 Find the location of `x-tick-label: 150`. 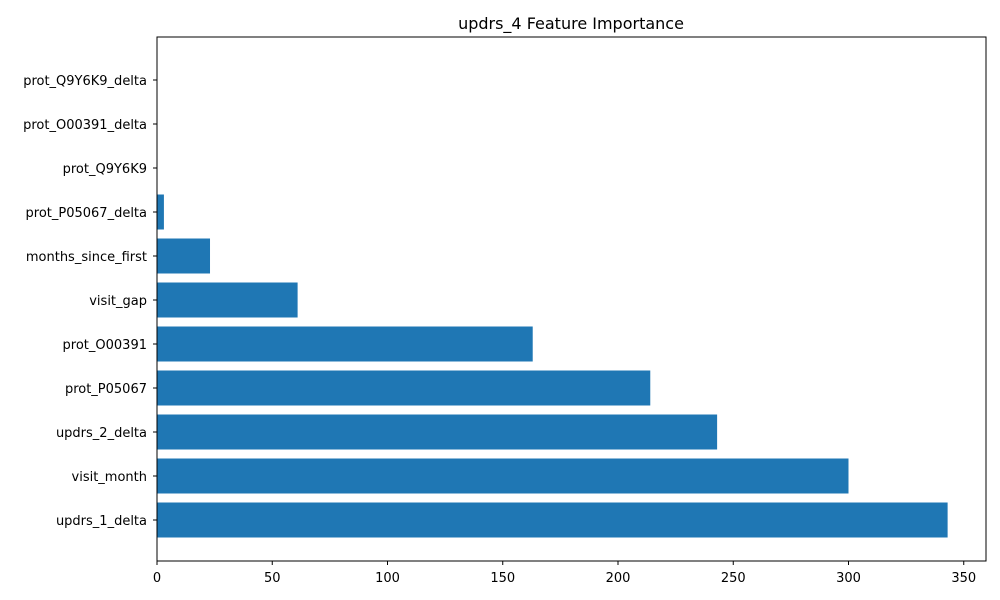

x-tick-label: 150 is located at coordinates (502, 578).